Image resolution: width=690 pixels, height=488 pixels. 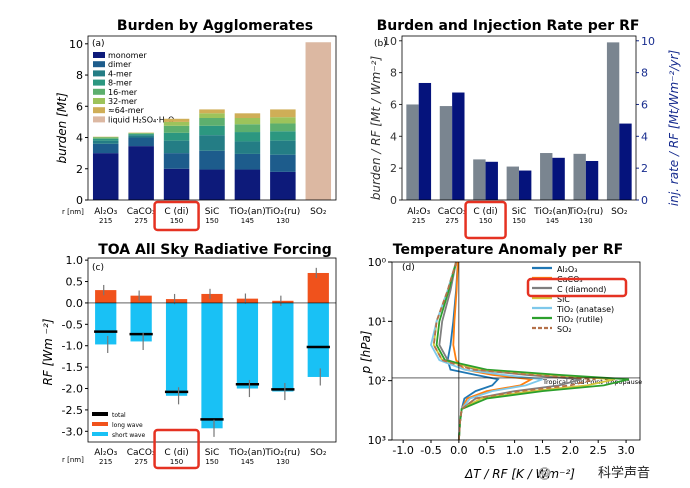 What do you see at coordinates (508, 250) in the screenshot?
I see `panel-d-title: Temperature Anomaly per RF` at bounding box center [508, 250].